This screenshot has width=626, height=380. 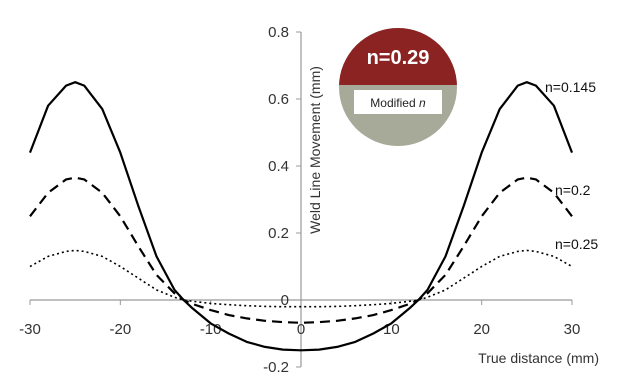 What do you see at coordinates (278, 99) in the screenshot?
I see `y-tick-label: 0.6` at bounding box center [278, 99].